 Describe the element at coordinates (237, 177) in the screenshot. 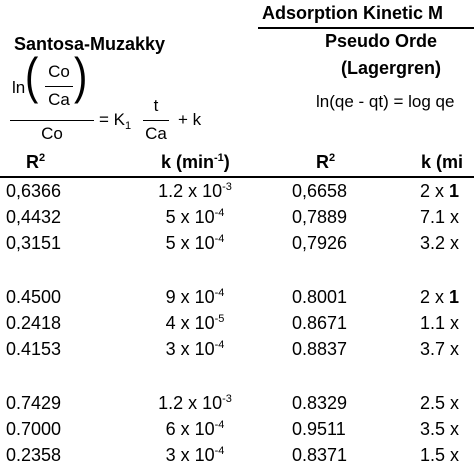

I see `header-rule` at that location.